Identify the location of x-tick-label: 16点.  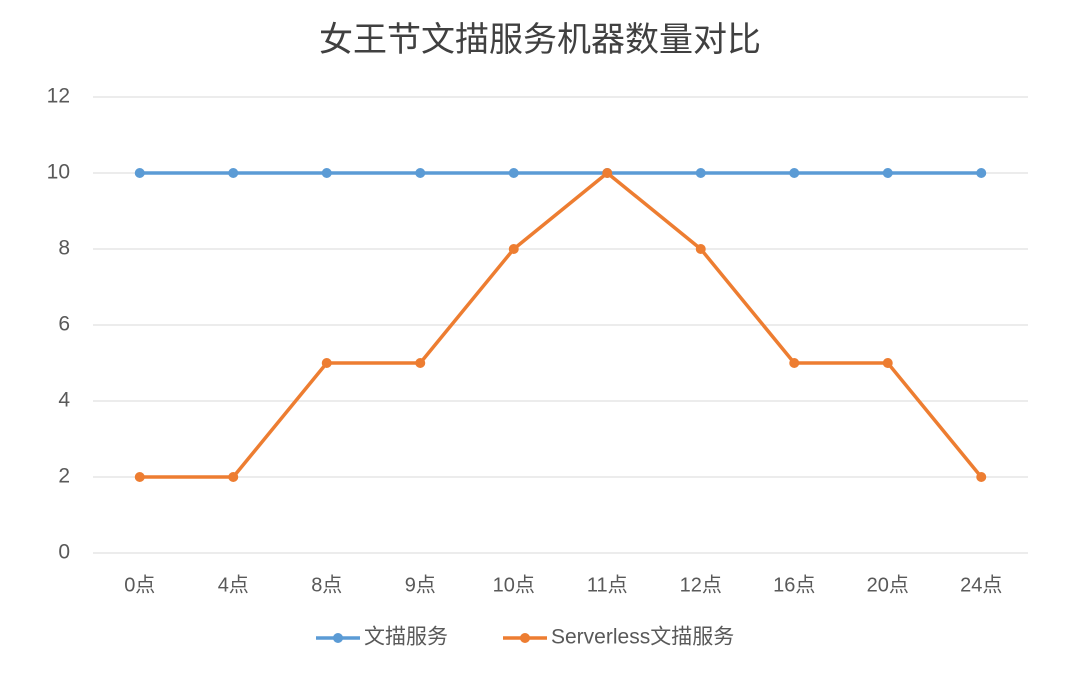
(794, 584).